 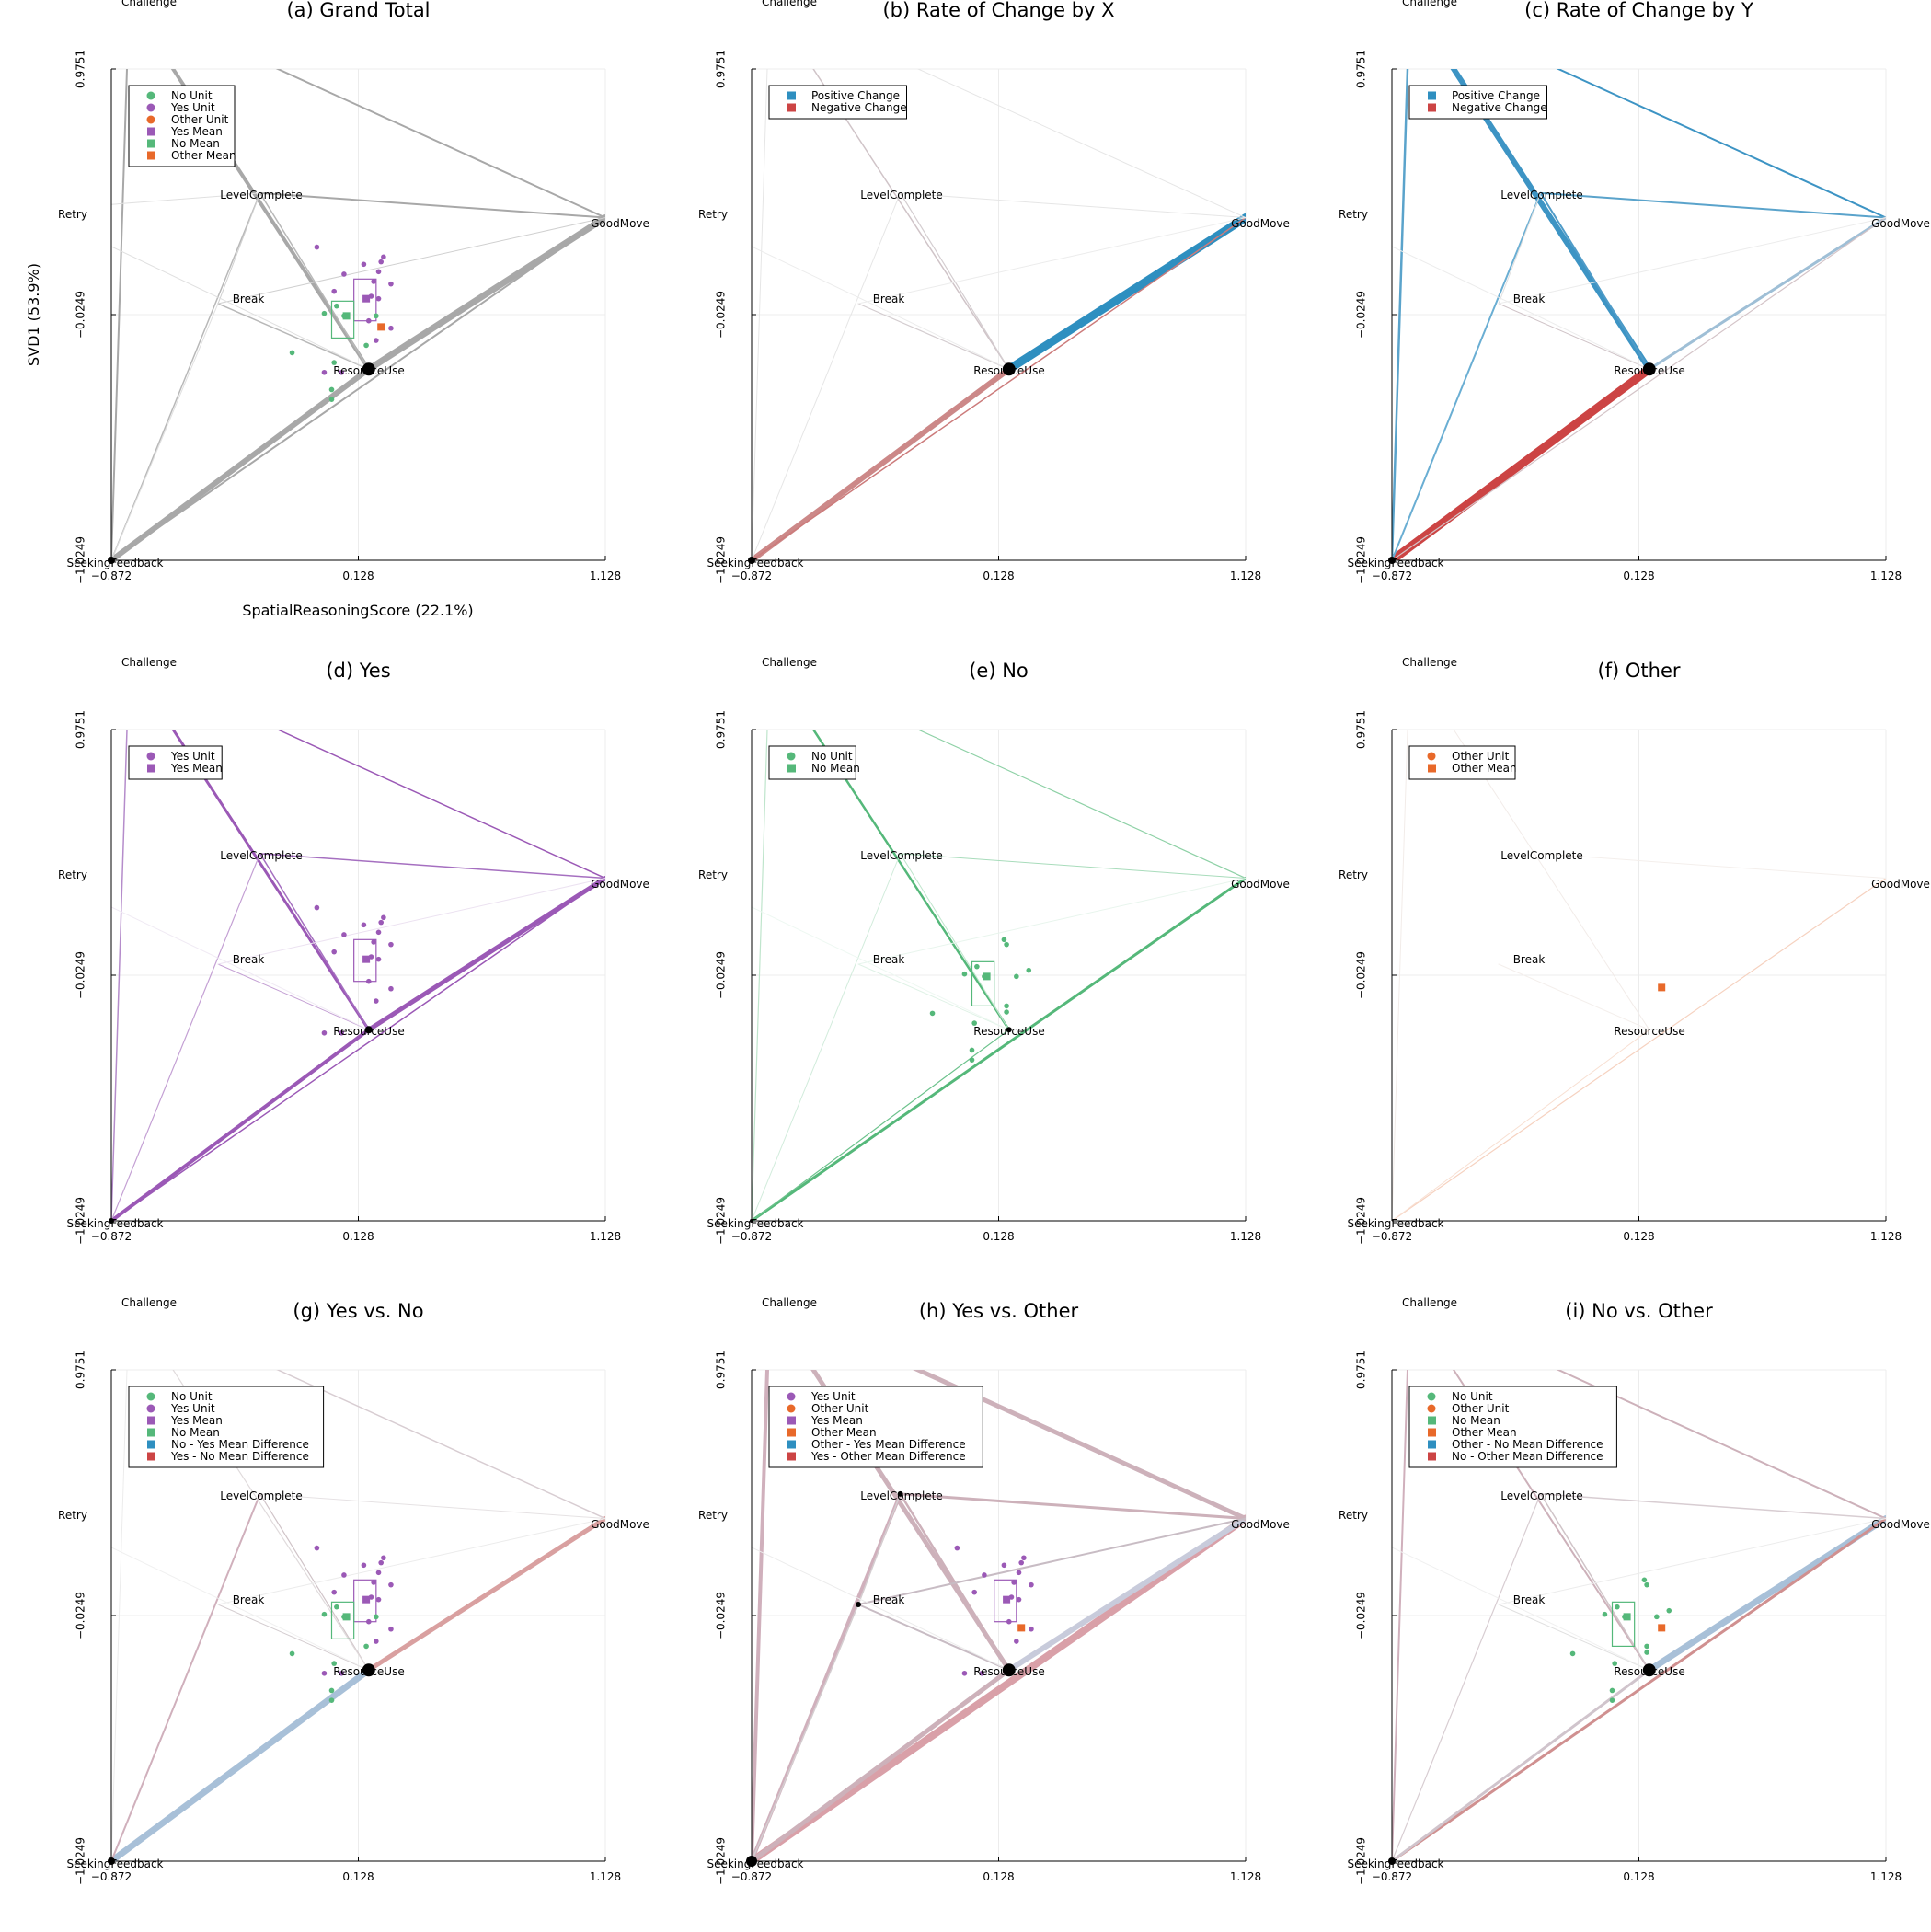 What do you see at coordinates (1523, 462) in the screenshot?
I see `edge-seekingfeedback-resourceuse` at bounding box center [1523, 462].